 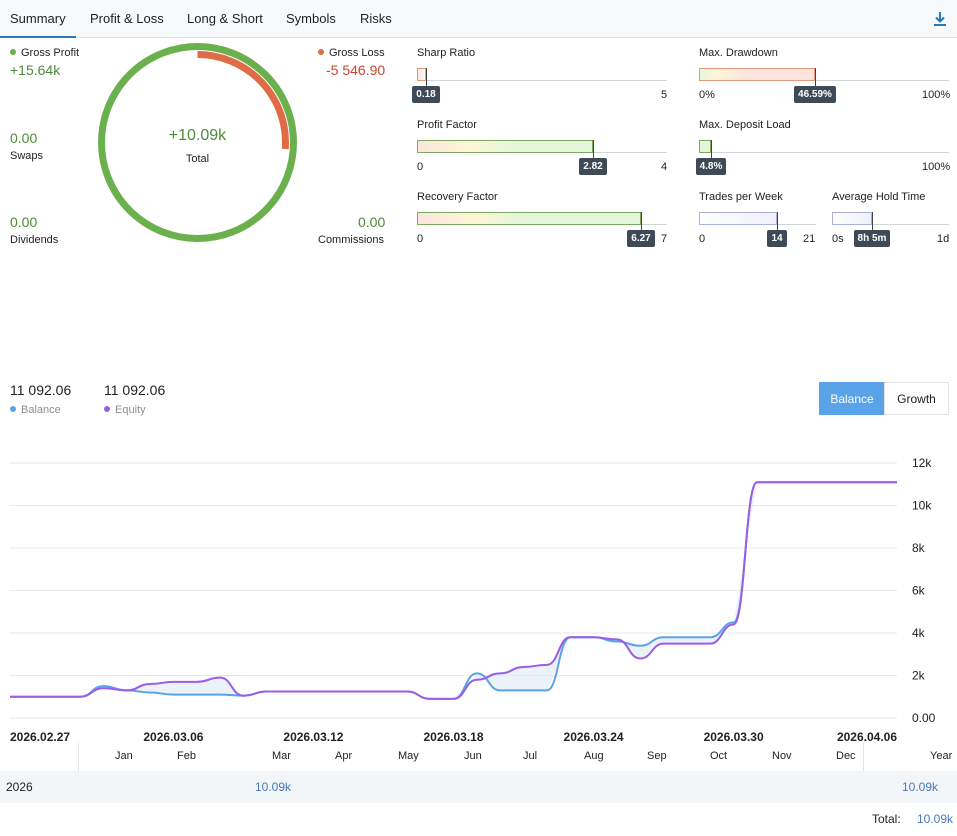 I want to click on recovery-factor-min: 0, so click(x=420, y=239).